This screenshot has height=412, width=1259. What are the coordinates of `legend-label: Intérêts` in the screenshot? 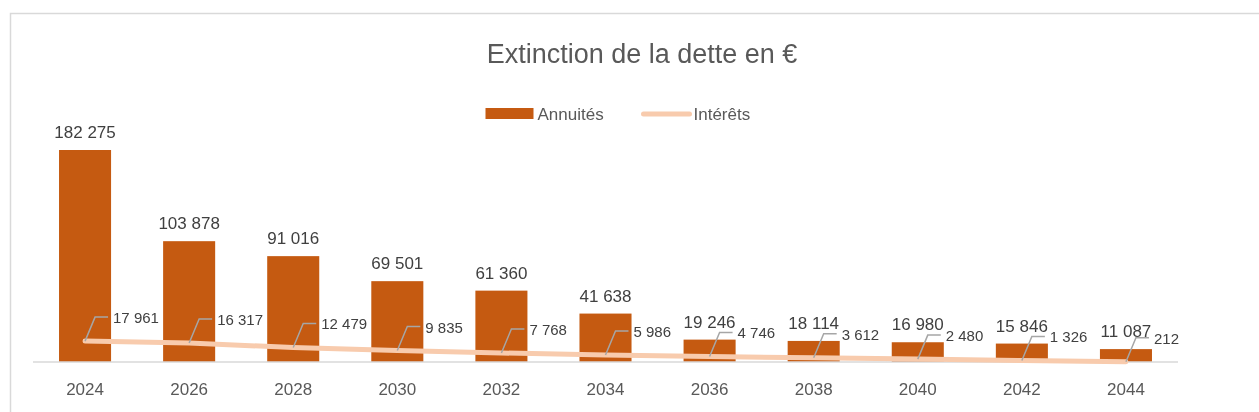 It's located at (722, 114).